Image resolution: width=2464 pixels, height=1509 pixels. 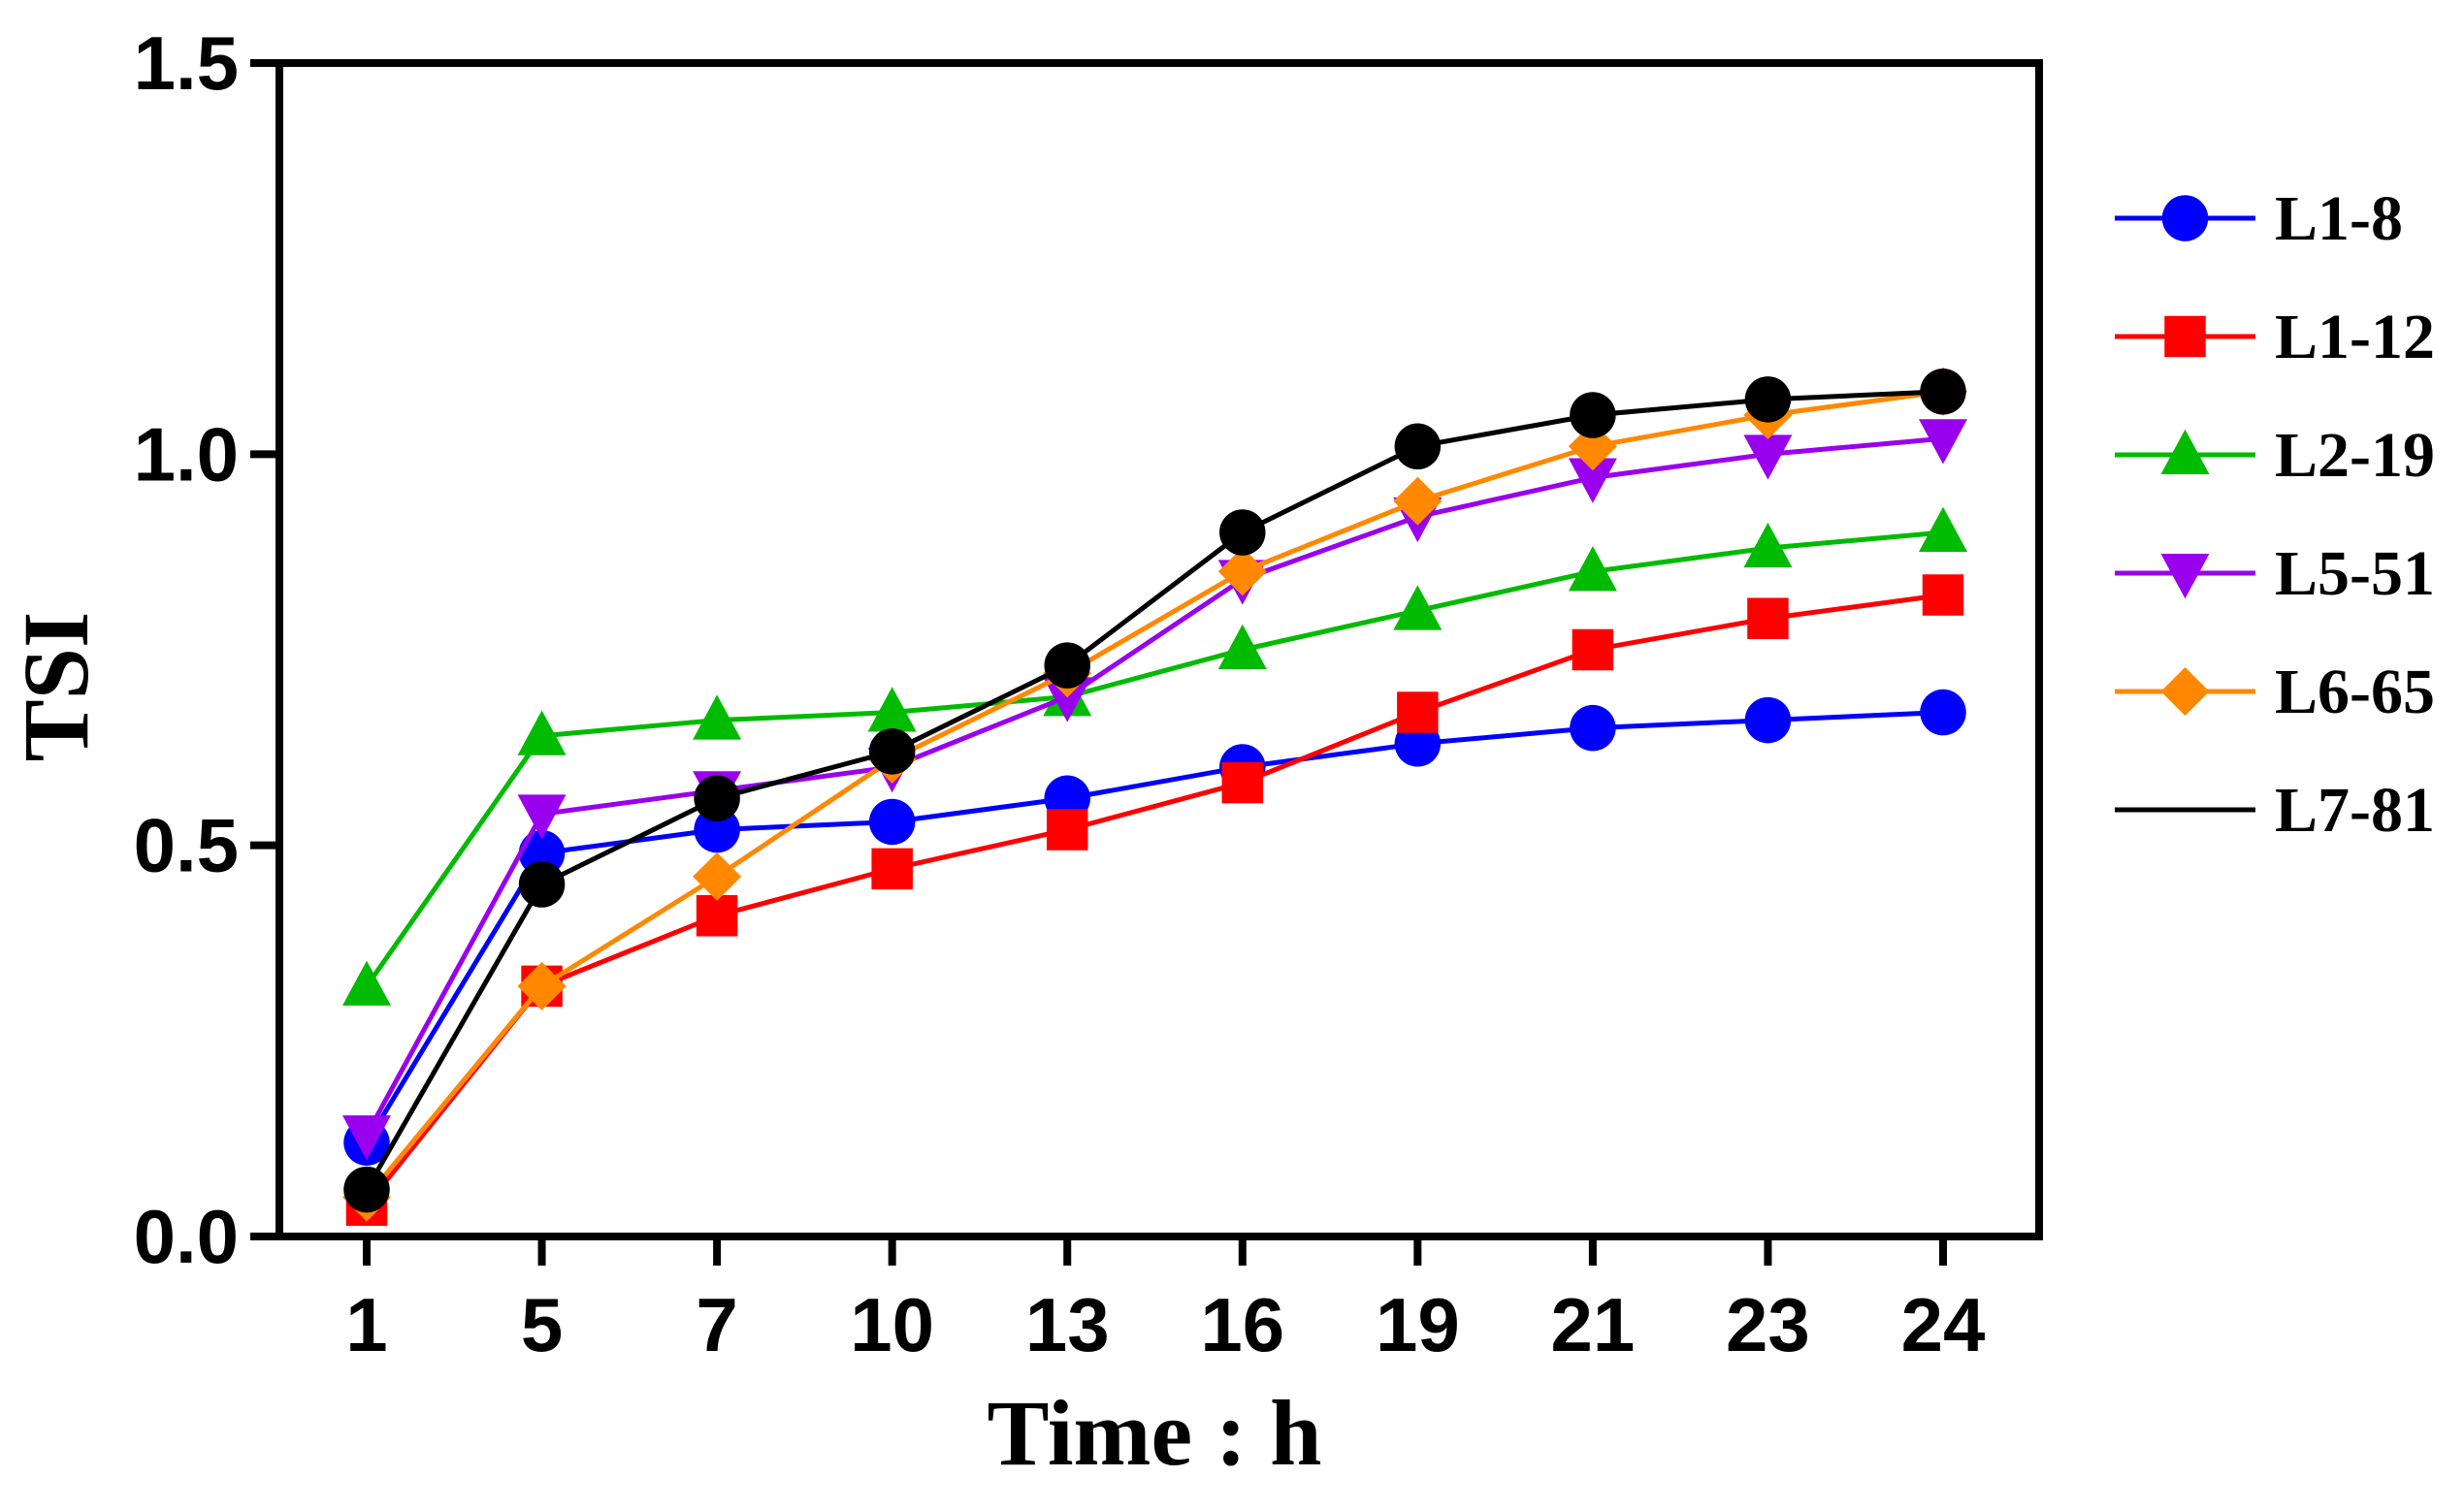 I want to click on x-tick-label: 1, so click(x=366, y=1324).